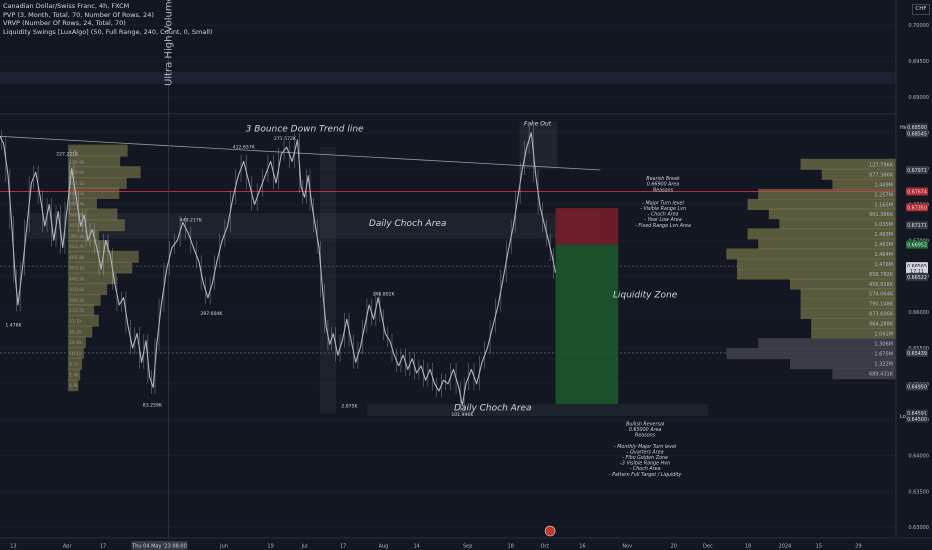 The width and height of the screenshot is (932, 550). What do you see at coordinates (645, 447) in the screenshot?
I see `note-line: - Monthly Major Turn level` at bounding box center [645, 447].